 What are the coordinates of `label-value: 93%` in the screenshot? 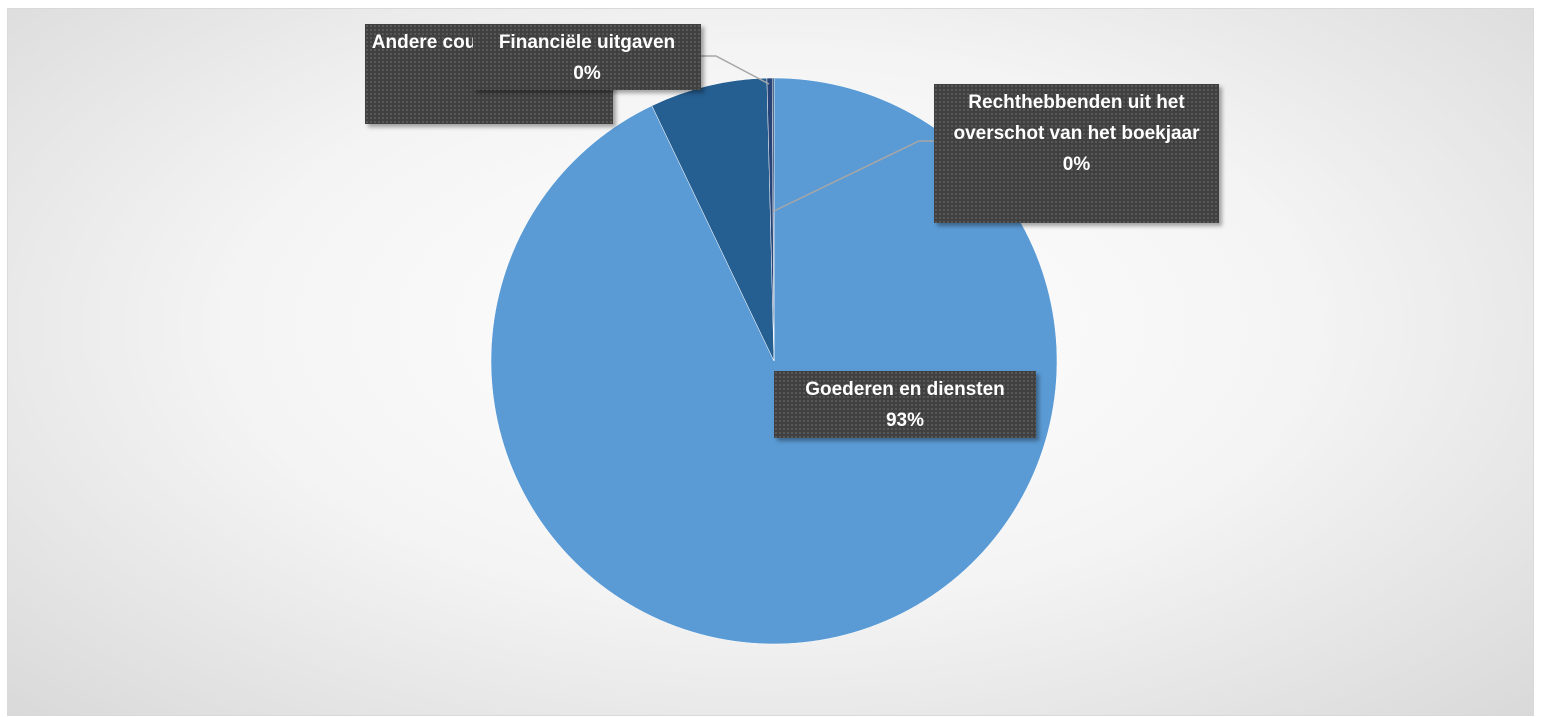 It's located at (905, 420).